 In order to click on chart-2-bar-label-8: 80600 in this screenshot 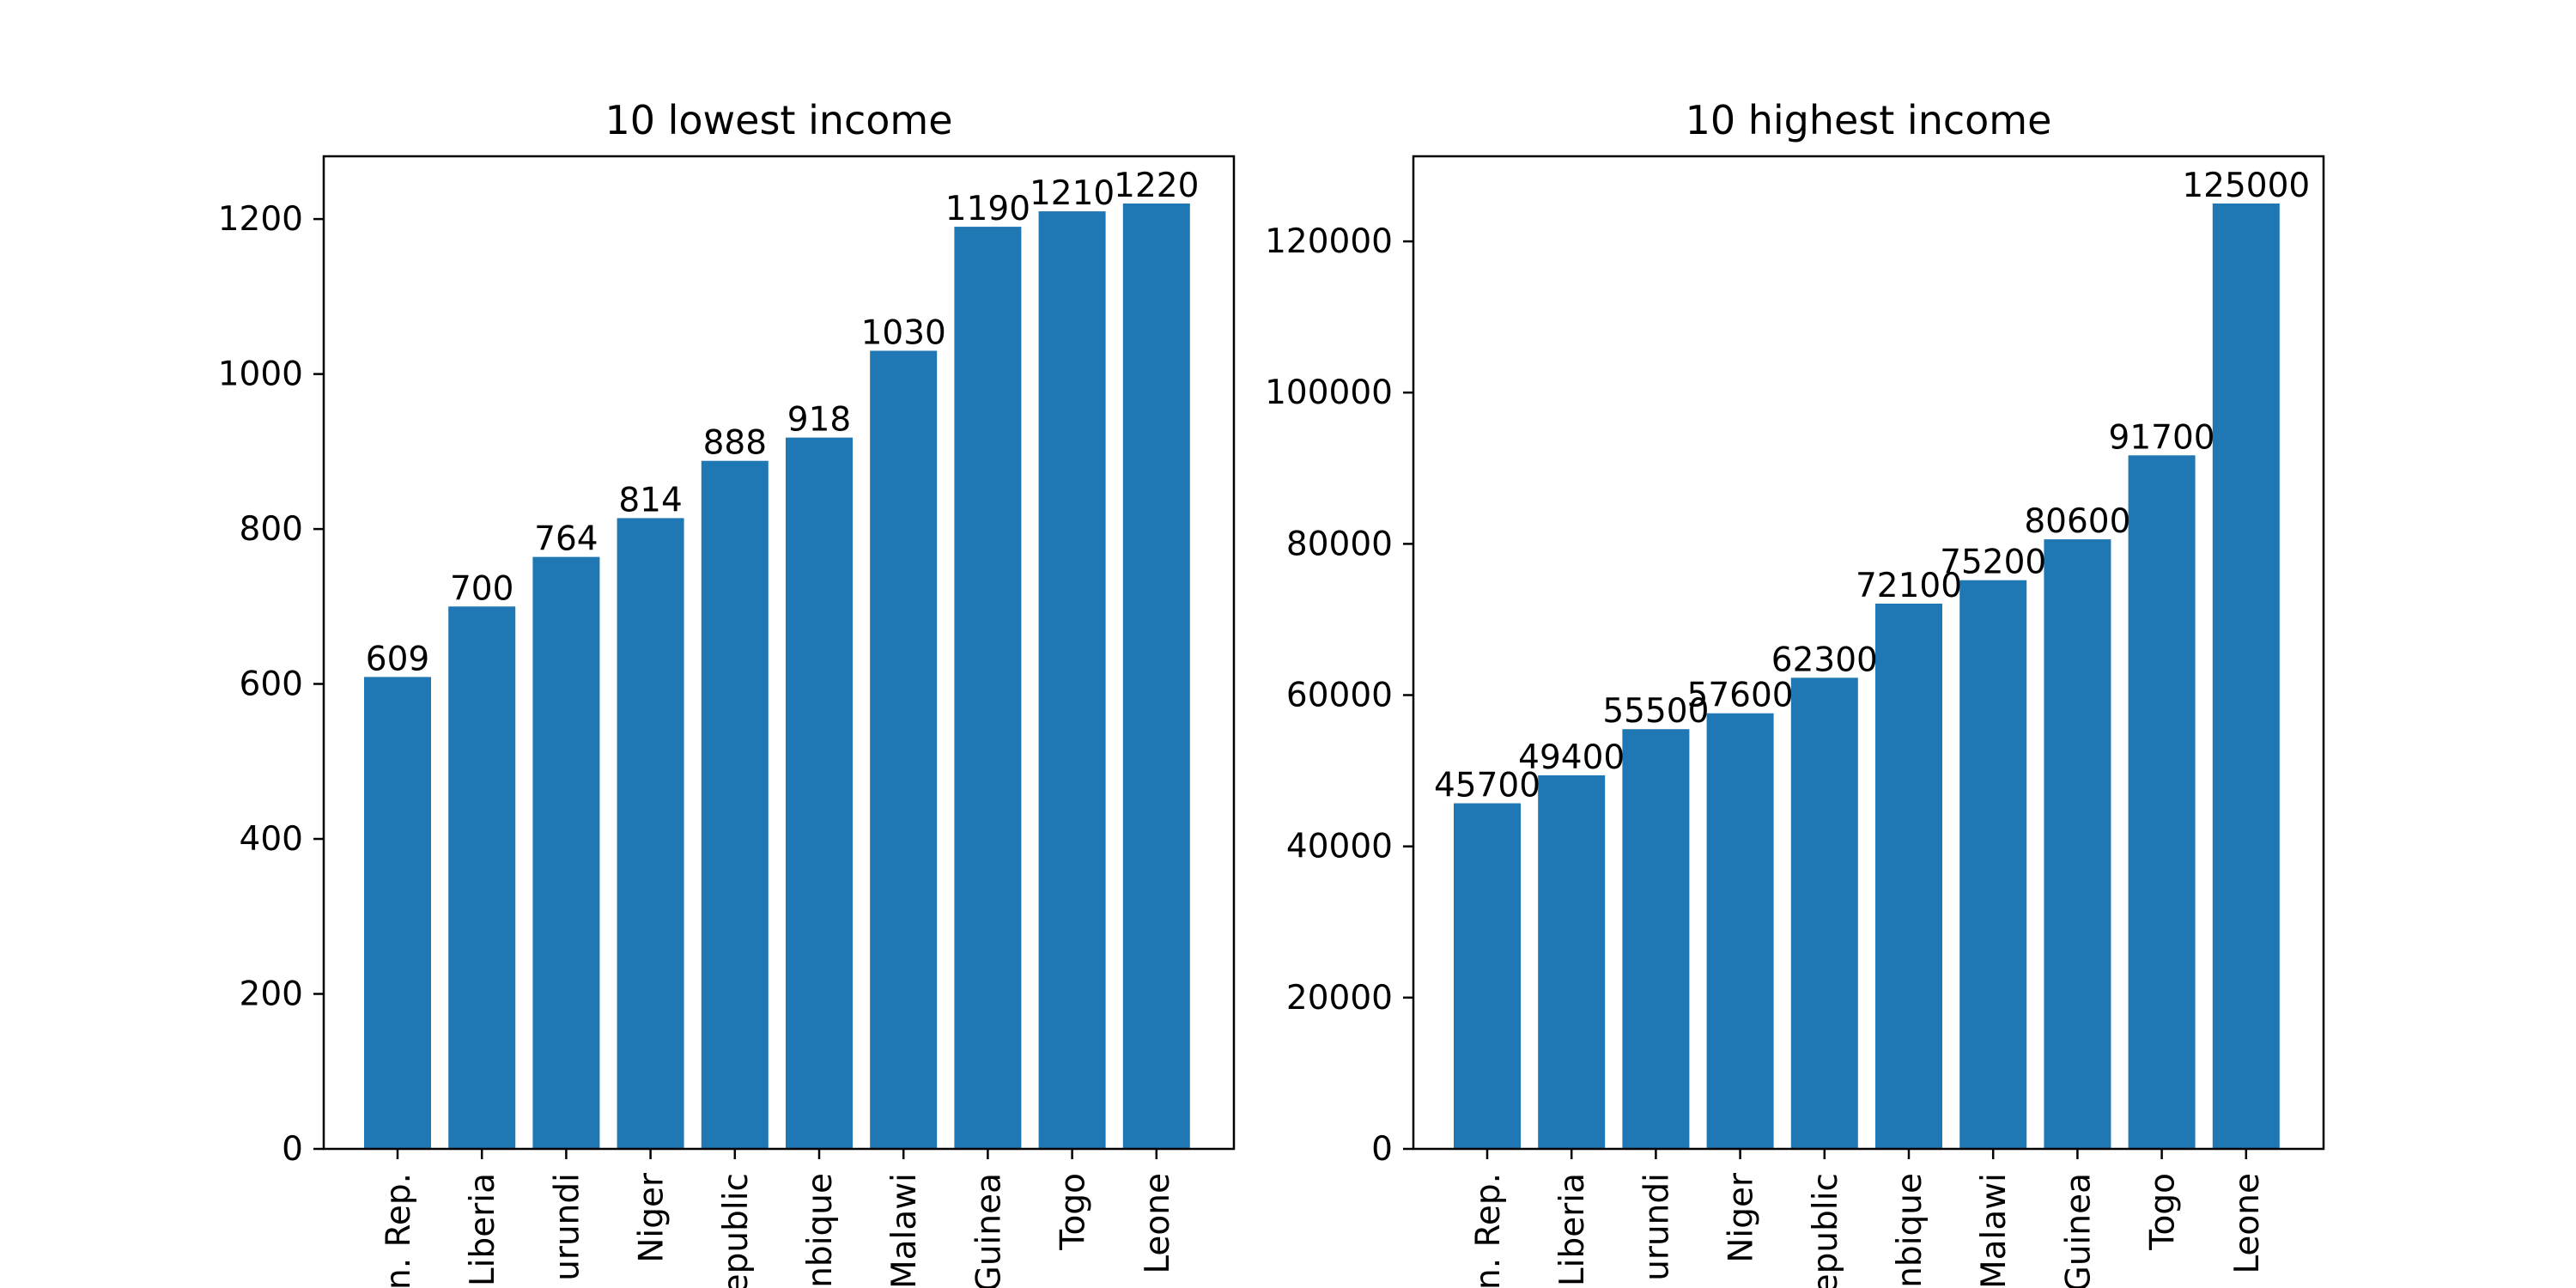, I will do `click(2077, 521)`.